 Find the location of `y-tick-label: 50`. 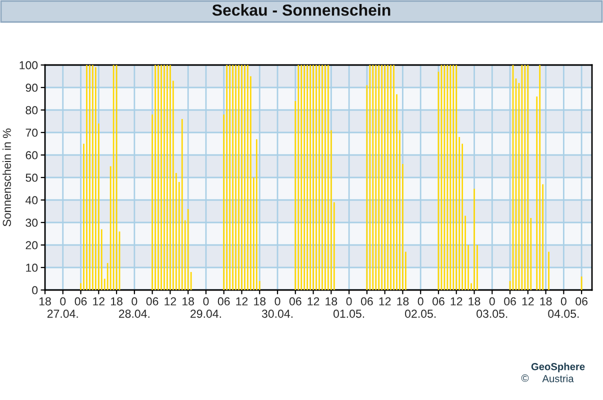

y-tick-label: 50 is located at coordinates (32, 178).